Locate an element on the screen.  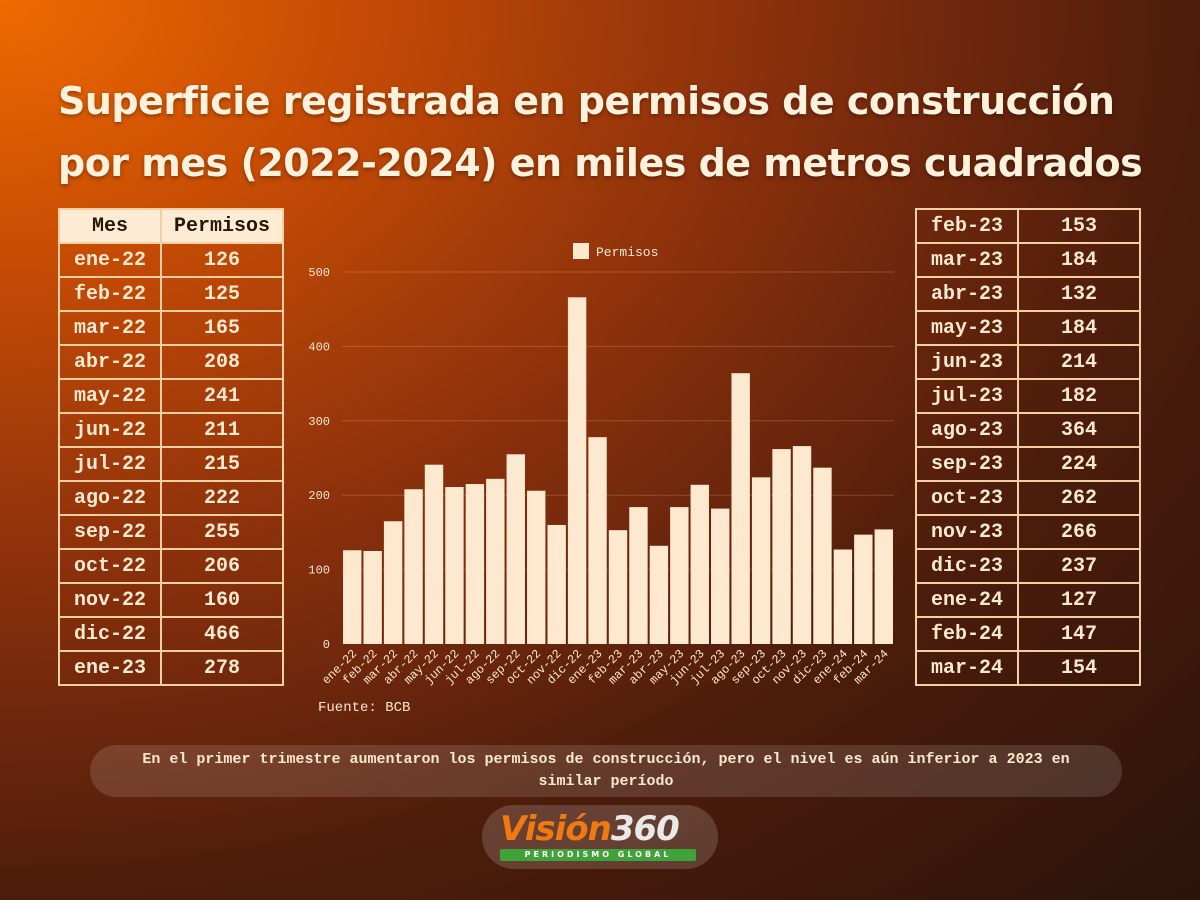
source-label: Fuente: BCB is located at coordinates (364, 708).